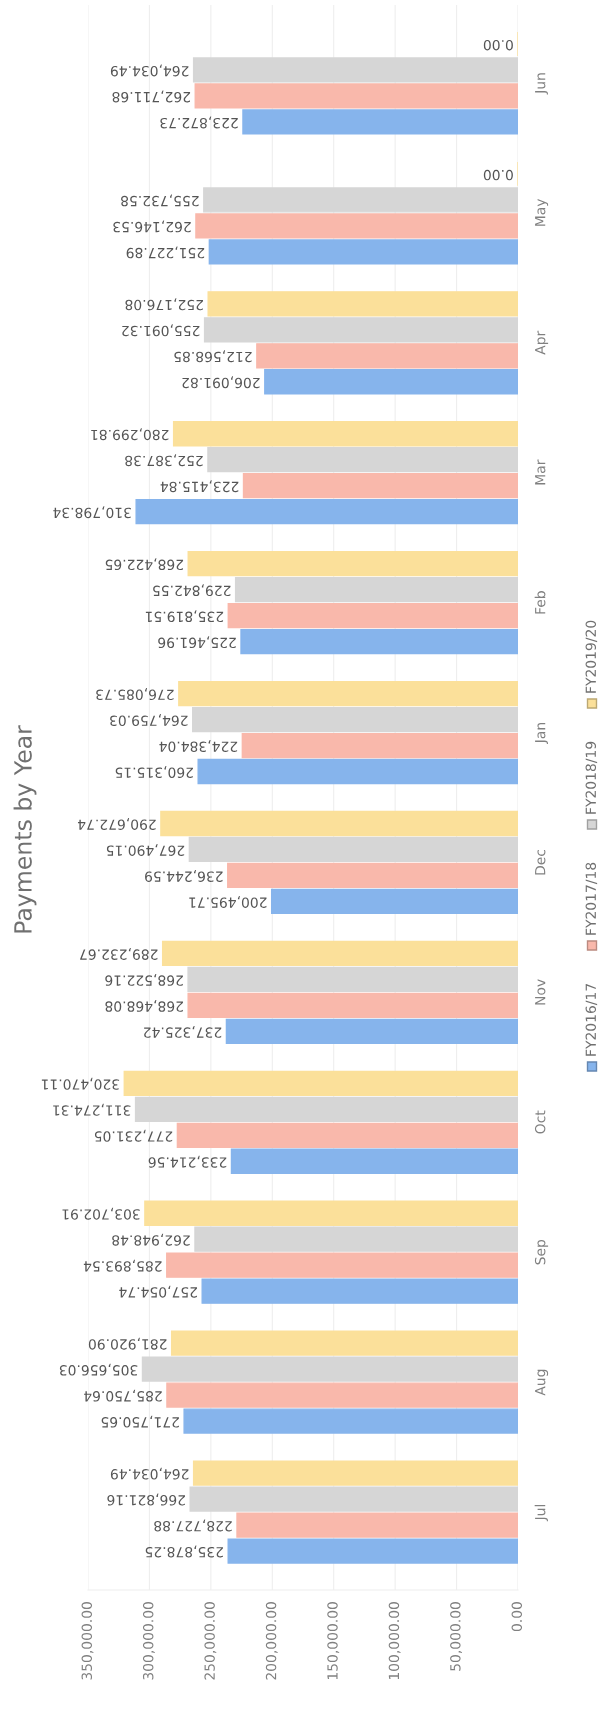 The width and height of the screenshot is (602, 1712). What do you see at coordinates (25, 829) in the screenshot?
I see `text: Payments by Year` at bounding box center [25, 829].